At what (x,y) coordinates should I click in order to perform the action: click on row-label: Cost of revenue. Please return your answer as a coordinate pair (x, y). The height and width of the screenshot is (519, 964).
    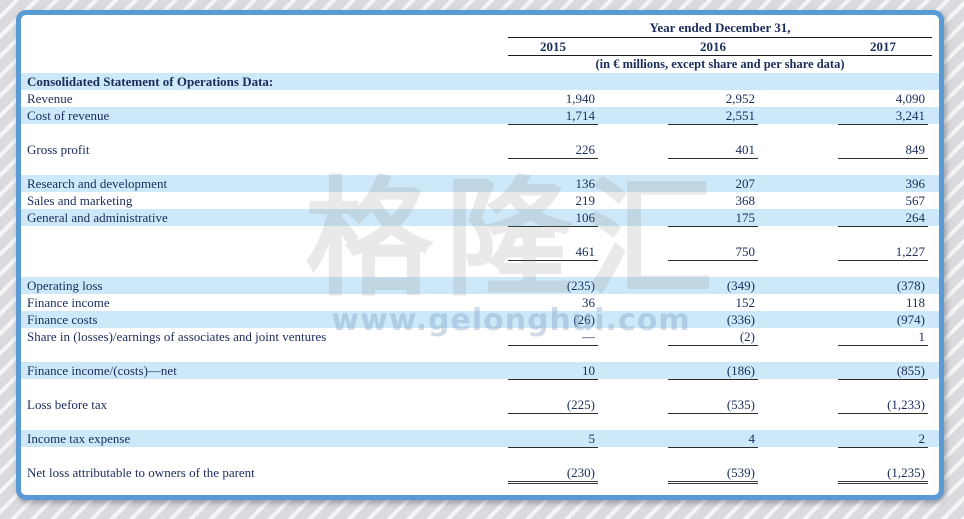
    Looking at the image, I should click on (68, 115).